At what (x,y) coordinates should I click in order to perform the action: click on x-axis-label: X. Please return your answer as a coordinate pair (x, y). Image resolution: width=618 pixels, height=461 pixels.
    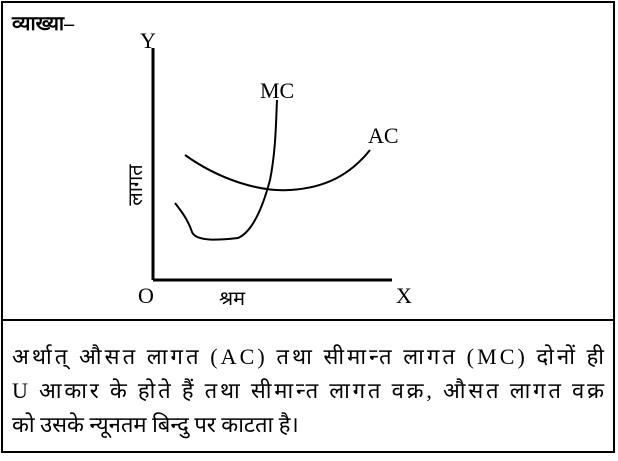
    Looking at the image, I should click on (404, 295).